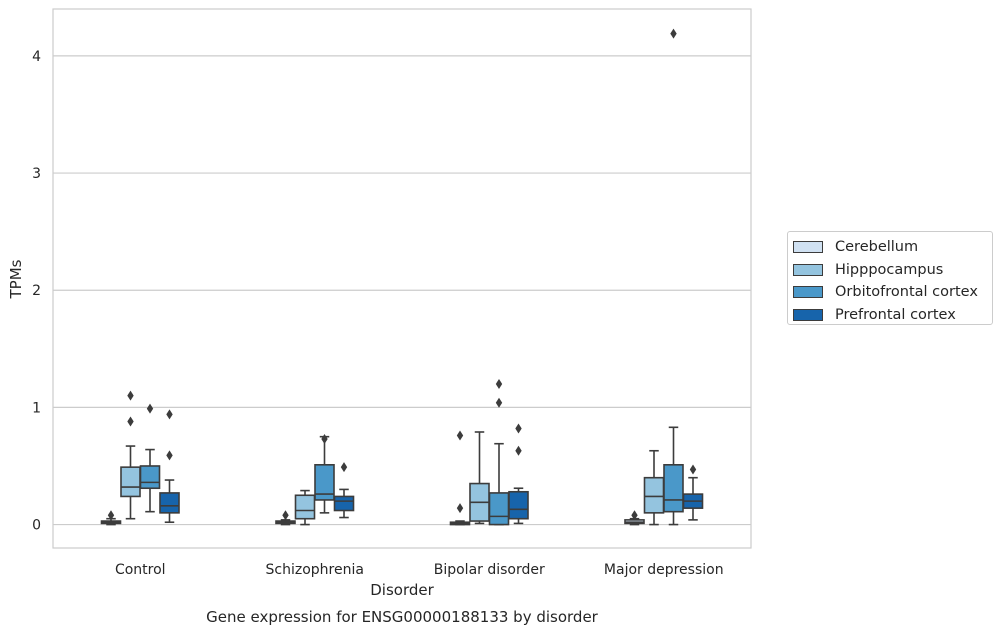 The height and width of the screenshot is (634, 1003). Describe the element at coordinates (36, 526) in the screenshot. I see `y-tick-label: 0` at that location.